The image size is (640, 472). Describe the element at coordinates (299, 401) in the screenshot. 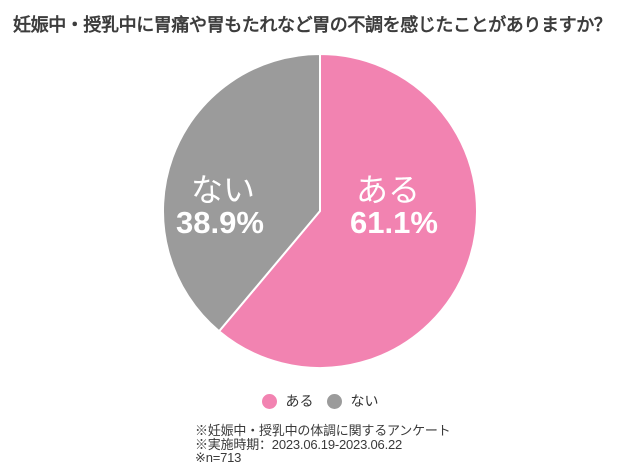

I see `legend-label-aru: ある` at that location.